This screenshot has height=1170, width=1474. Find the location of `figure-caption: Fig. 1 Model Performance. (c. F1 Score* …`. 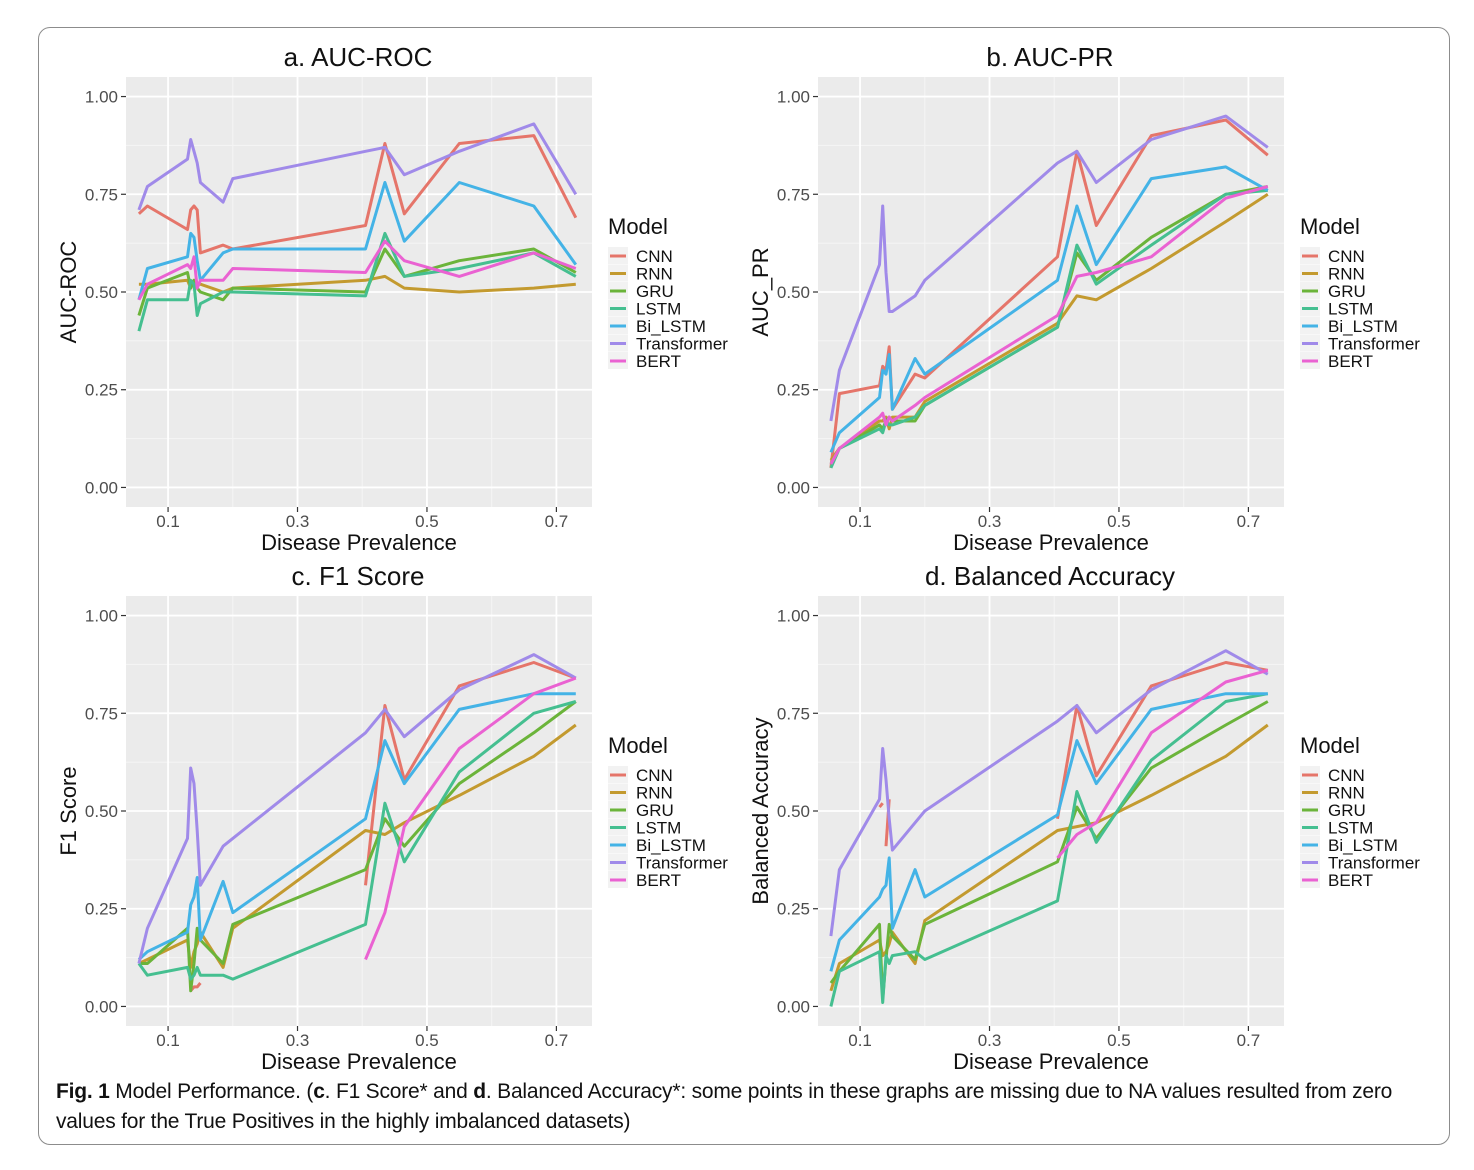

figure-caption: Fig. 1 Model Performance. (c. F1 Score* … is located at coordinates (746, 1107).